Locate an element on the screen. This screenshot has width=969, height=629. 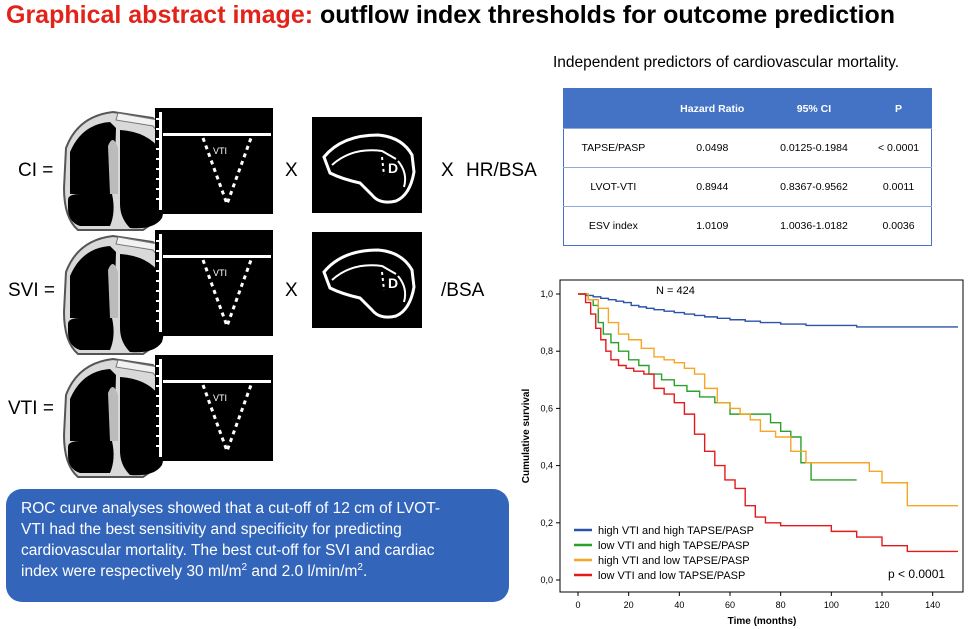
legend-label: high VTI and high TAPSE/PASP is located at coordinates (676, 531).